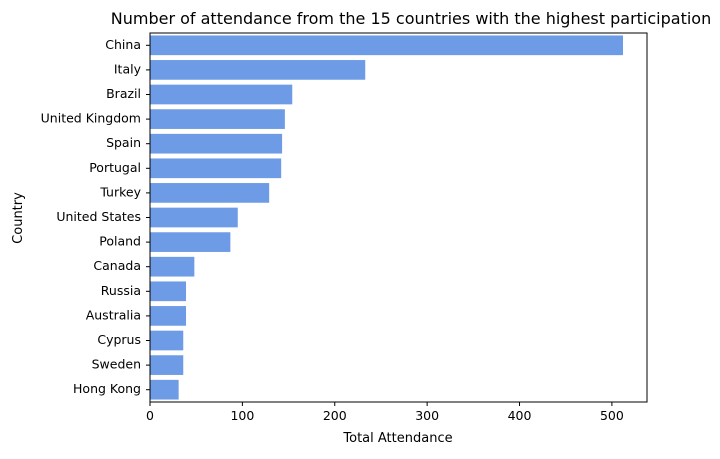 The width and height of the screenshot is (720, 459). I want to click on y-tick-label: Italy, so click(128, 68).